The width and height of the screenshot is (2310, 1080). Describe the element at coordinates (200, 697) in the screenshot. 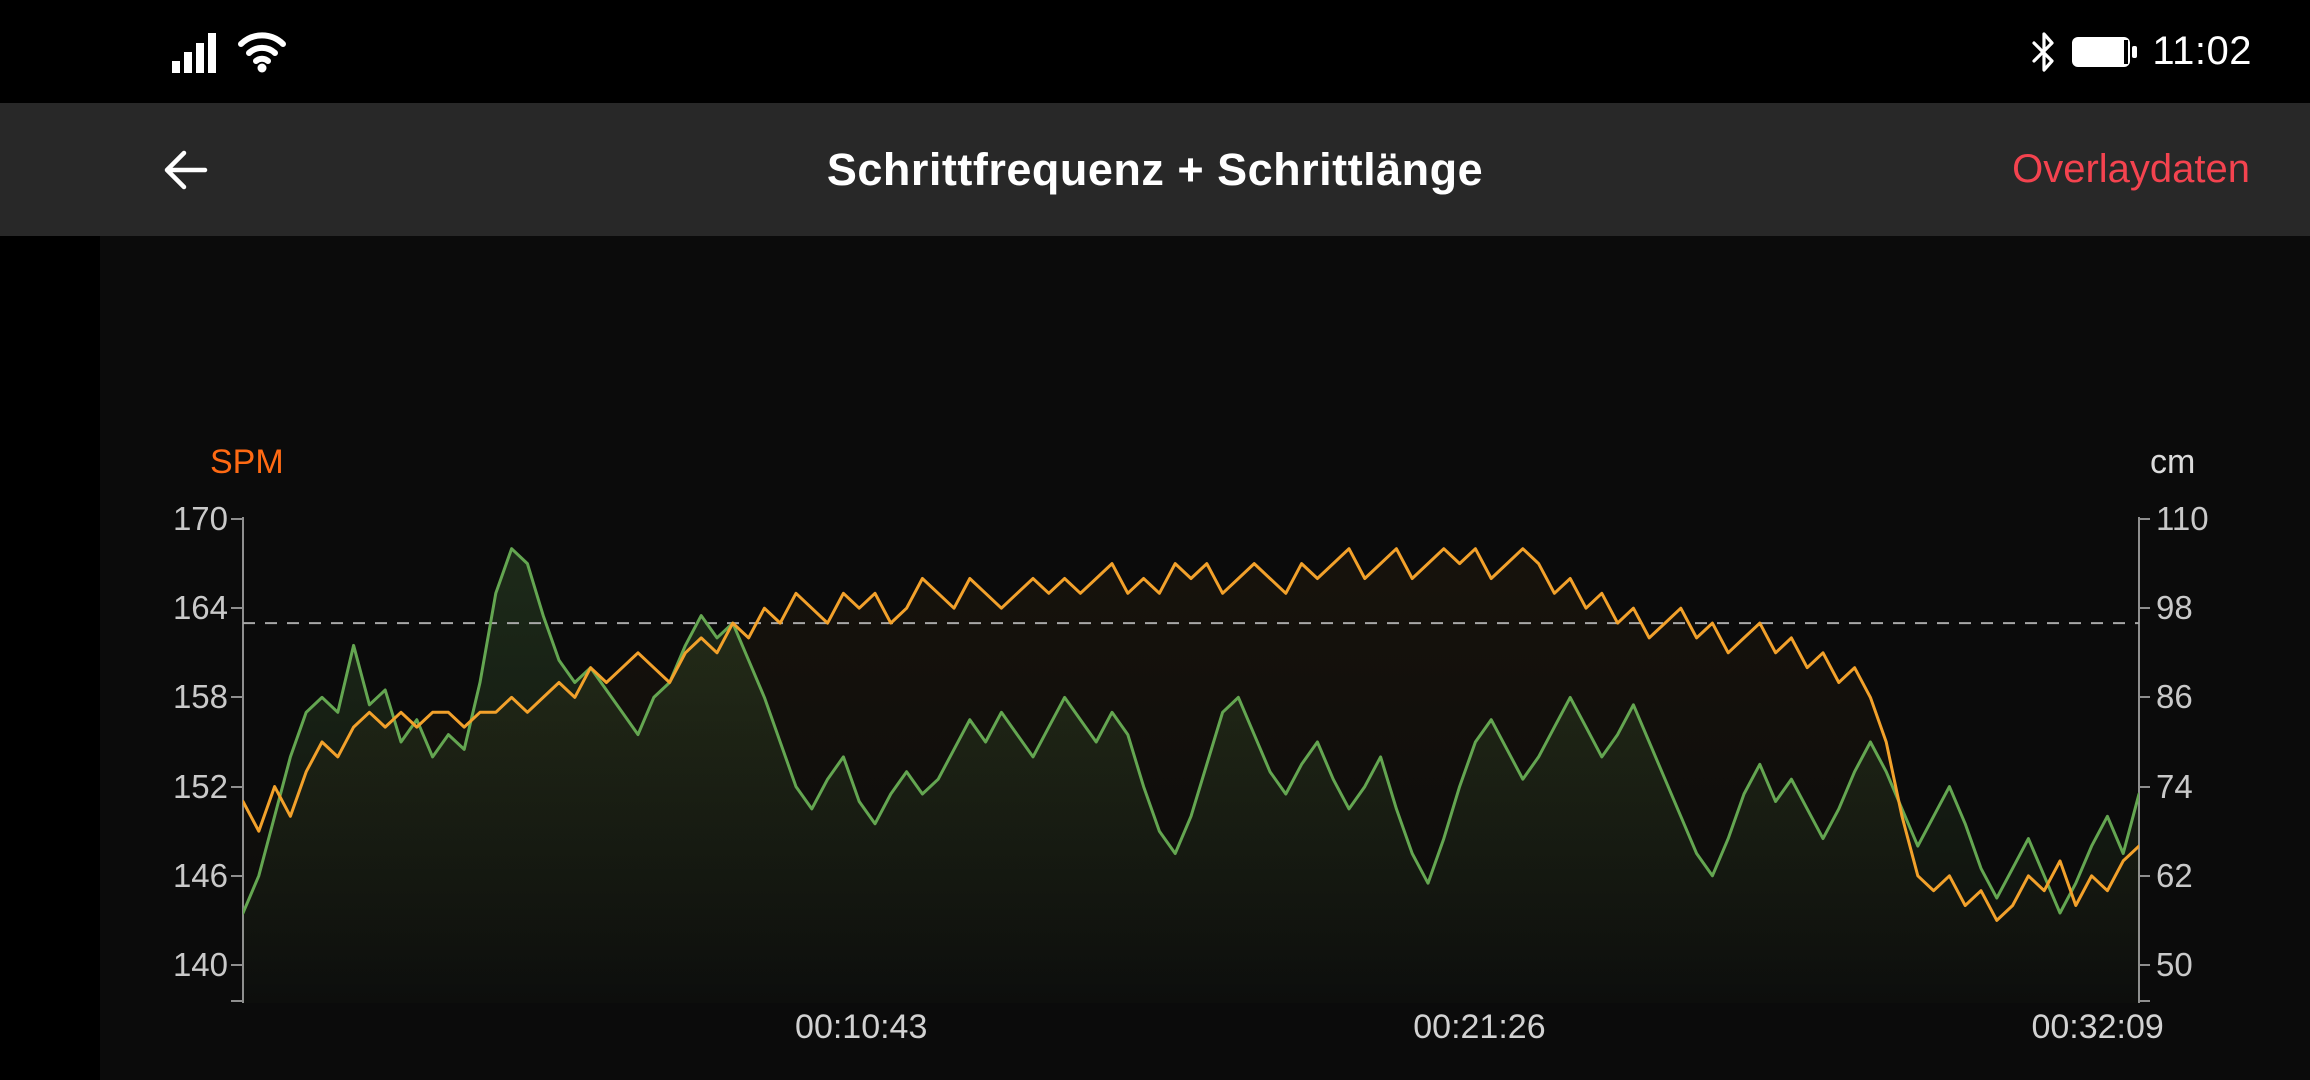

I see `left-axis-tick-label: 158` at that location.